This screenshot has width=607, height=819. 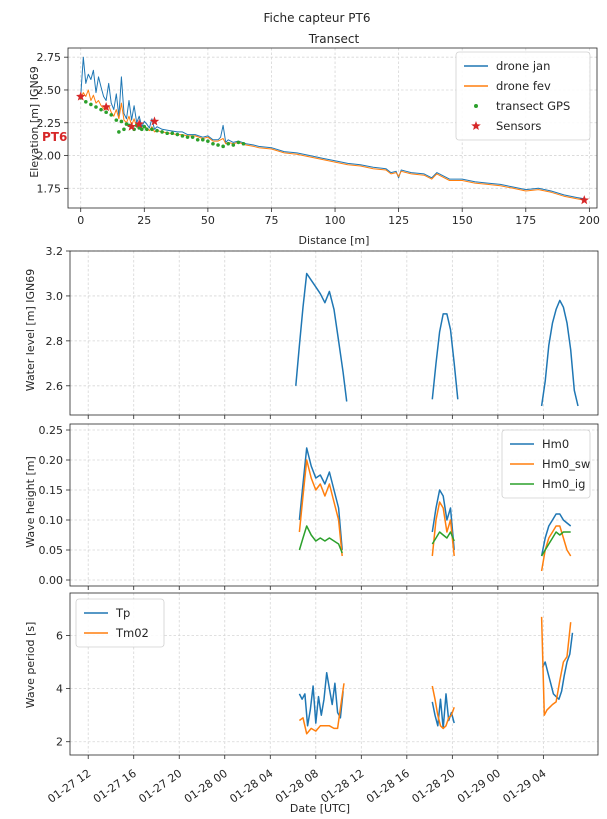 What do you see at coordinates (589, 220) in the screenshot?
I see `transect-xtick-label: 200` at bounding box center [589, 220].